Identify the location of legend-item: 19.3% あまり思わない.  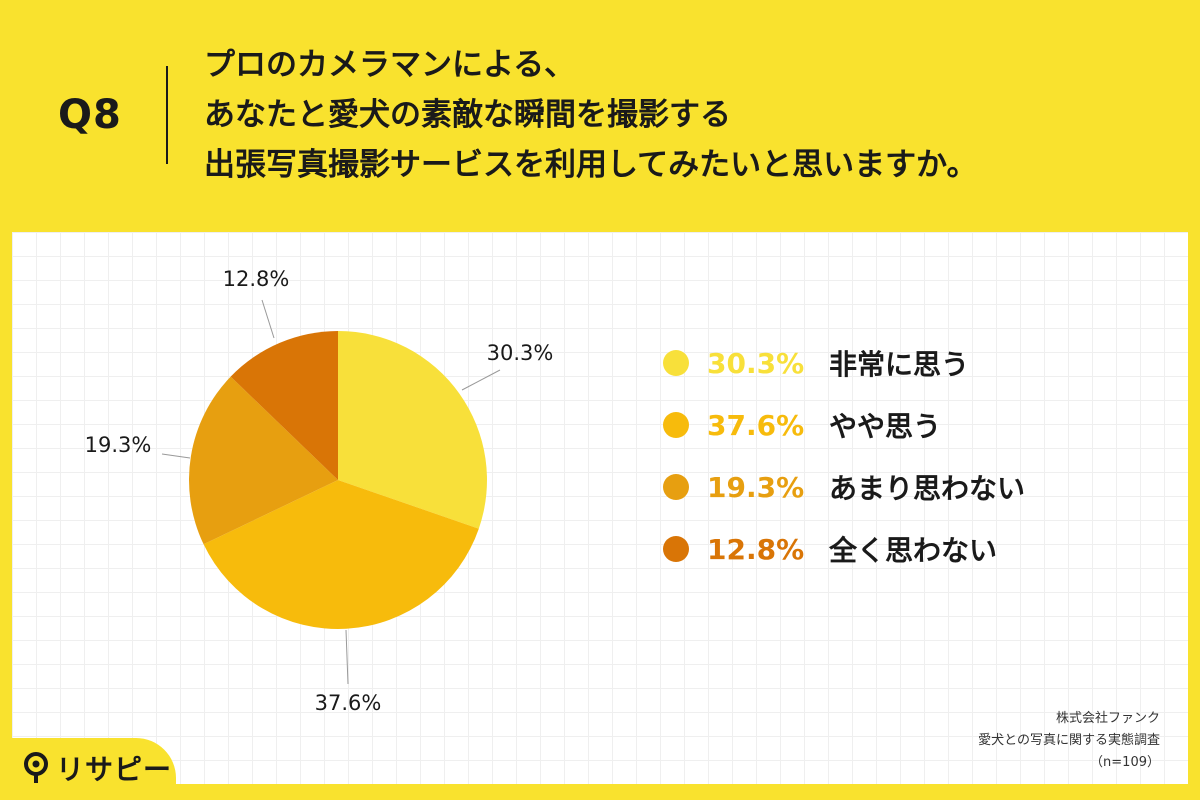
(893, 487).